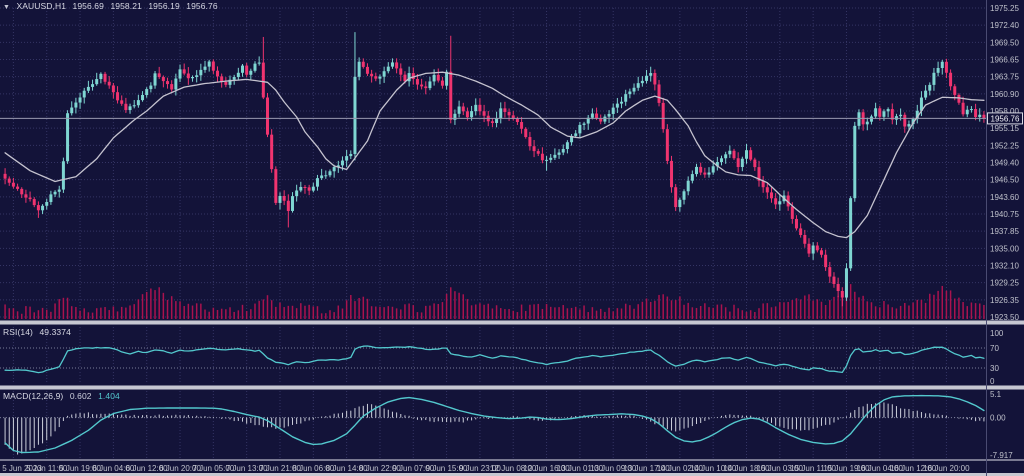 The height and width of the screenshot is (476, 1024). What do you see at coordinates (202, 6) in the screenshot?
I see `ohlc-close: 1956.76` at bounding box center [202, 6].